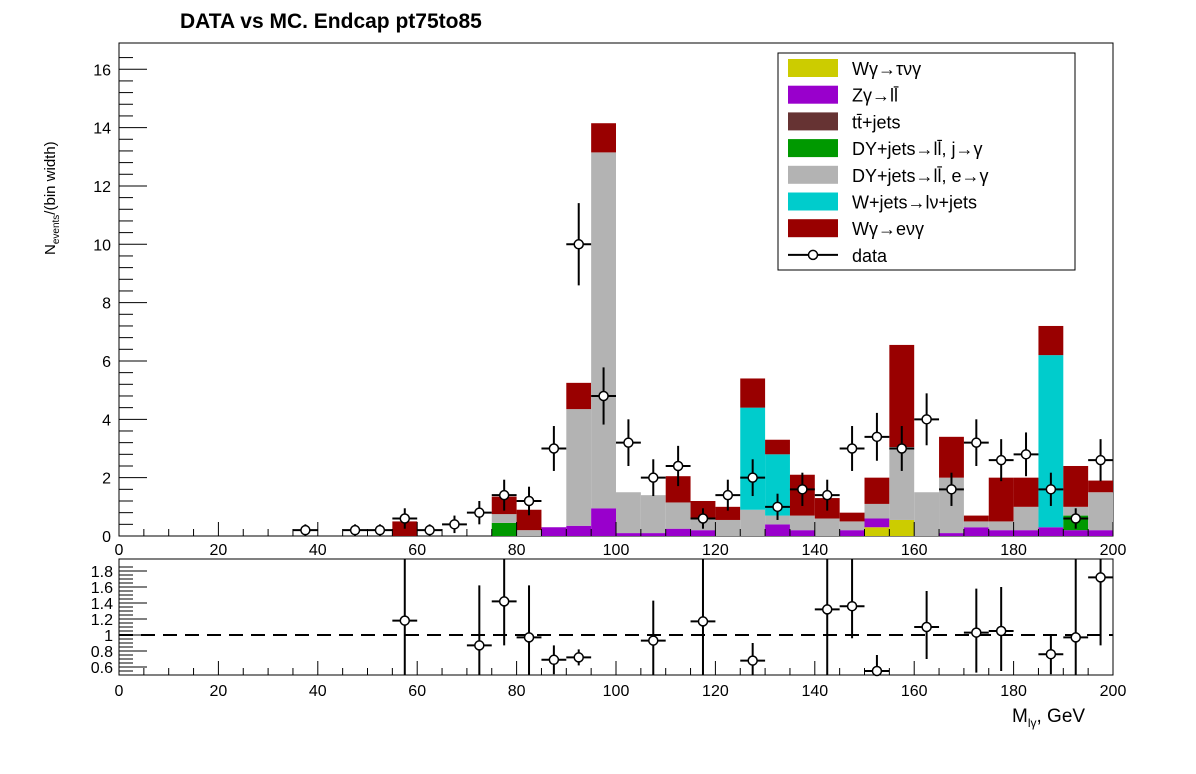 The width and height of the screenshot is (1196, 774). I want to click on legend-swatch-data-marker, so click(813, 255).